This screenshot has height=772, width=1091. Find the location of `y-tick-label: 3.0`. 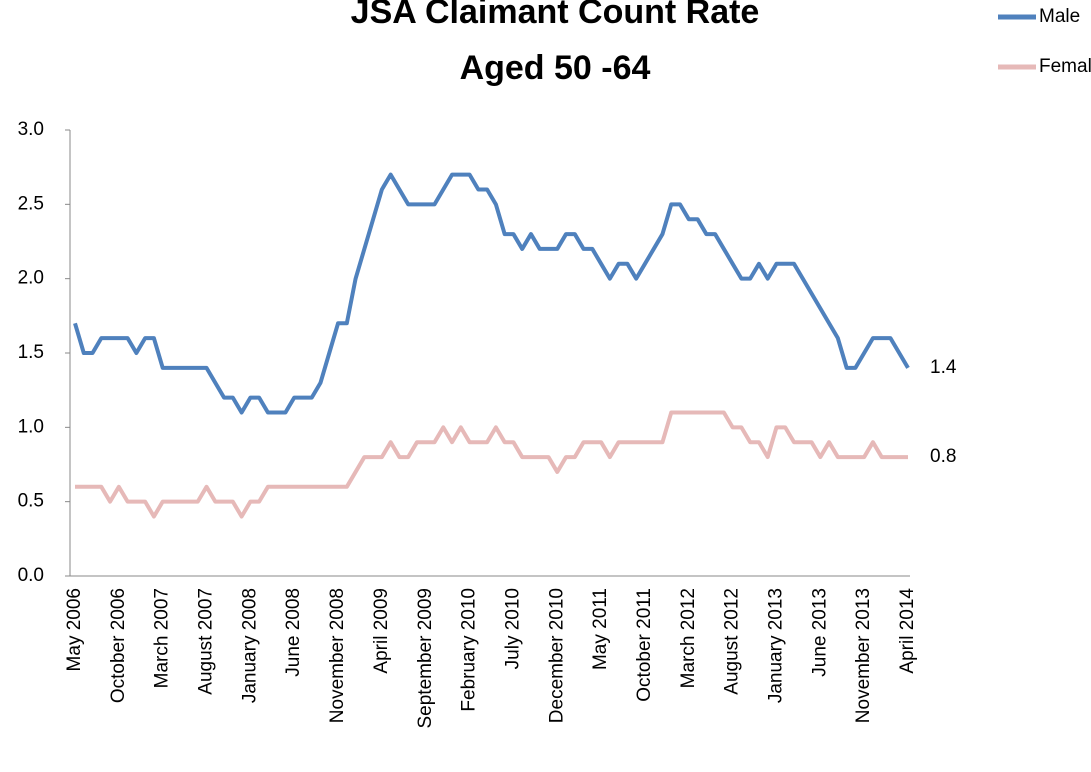

y-tick-label: 3.0 is located at coordinates (31, 129).